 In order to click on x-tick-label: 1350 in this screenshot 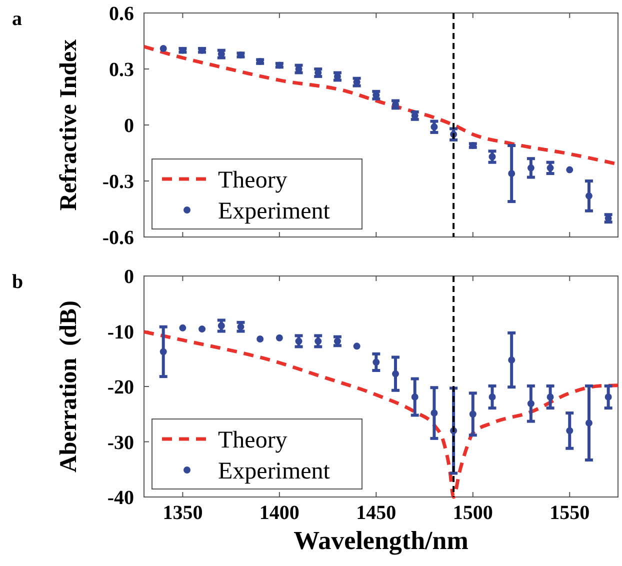, I will do `click(182, 513)`.